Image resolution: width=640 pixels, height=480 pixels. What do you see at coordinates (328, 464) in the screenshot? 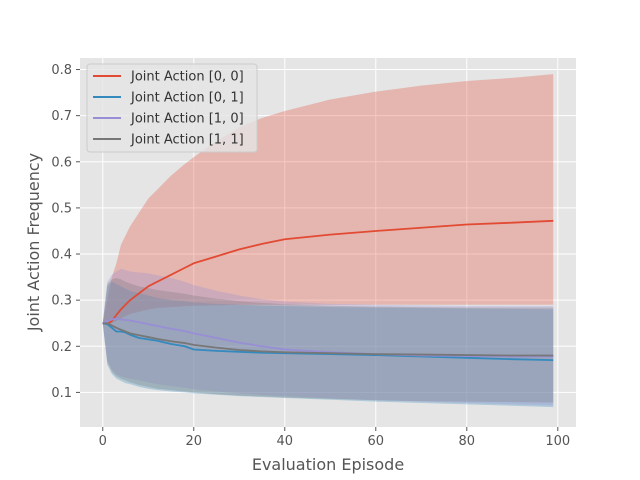
I see `x-axis-label: Evaluation Episode` at bounding box center [328, 464].